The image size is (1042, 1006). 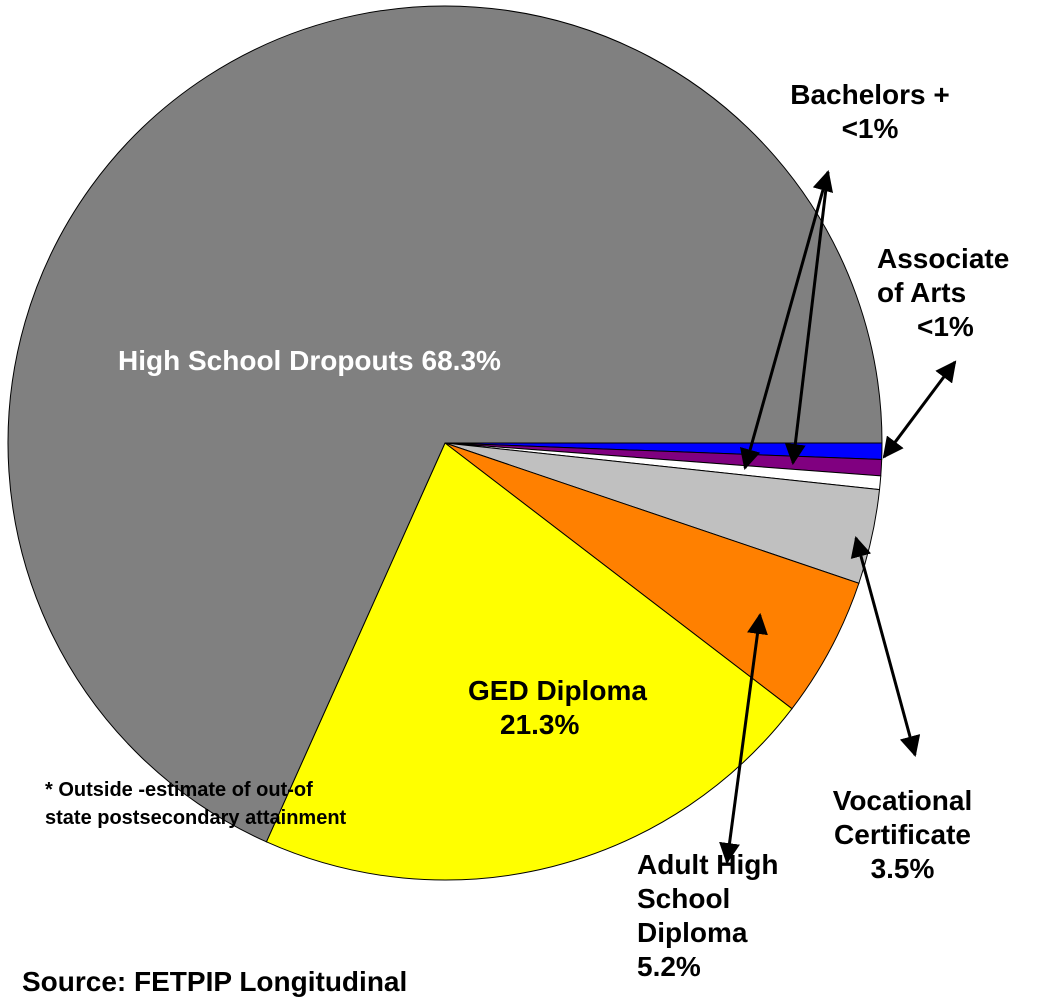 I want to click on category-label: Bachelors +, so click(x=870, y=94).